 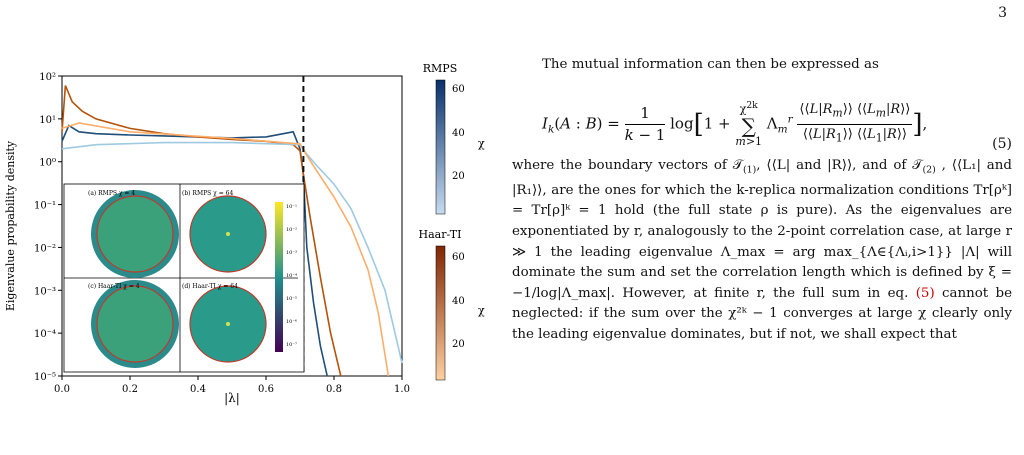 What do you see at coordinates (458, 301) in the screenshot?
I see `haar-tick: 40` at bounding box center [458, 301].